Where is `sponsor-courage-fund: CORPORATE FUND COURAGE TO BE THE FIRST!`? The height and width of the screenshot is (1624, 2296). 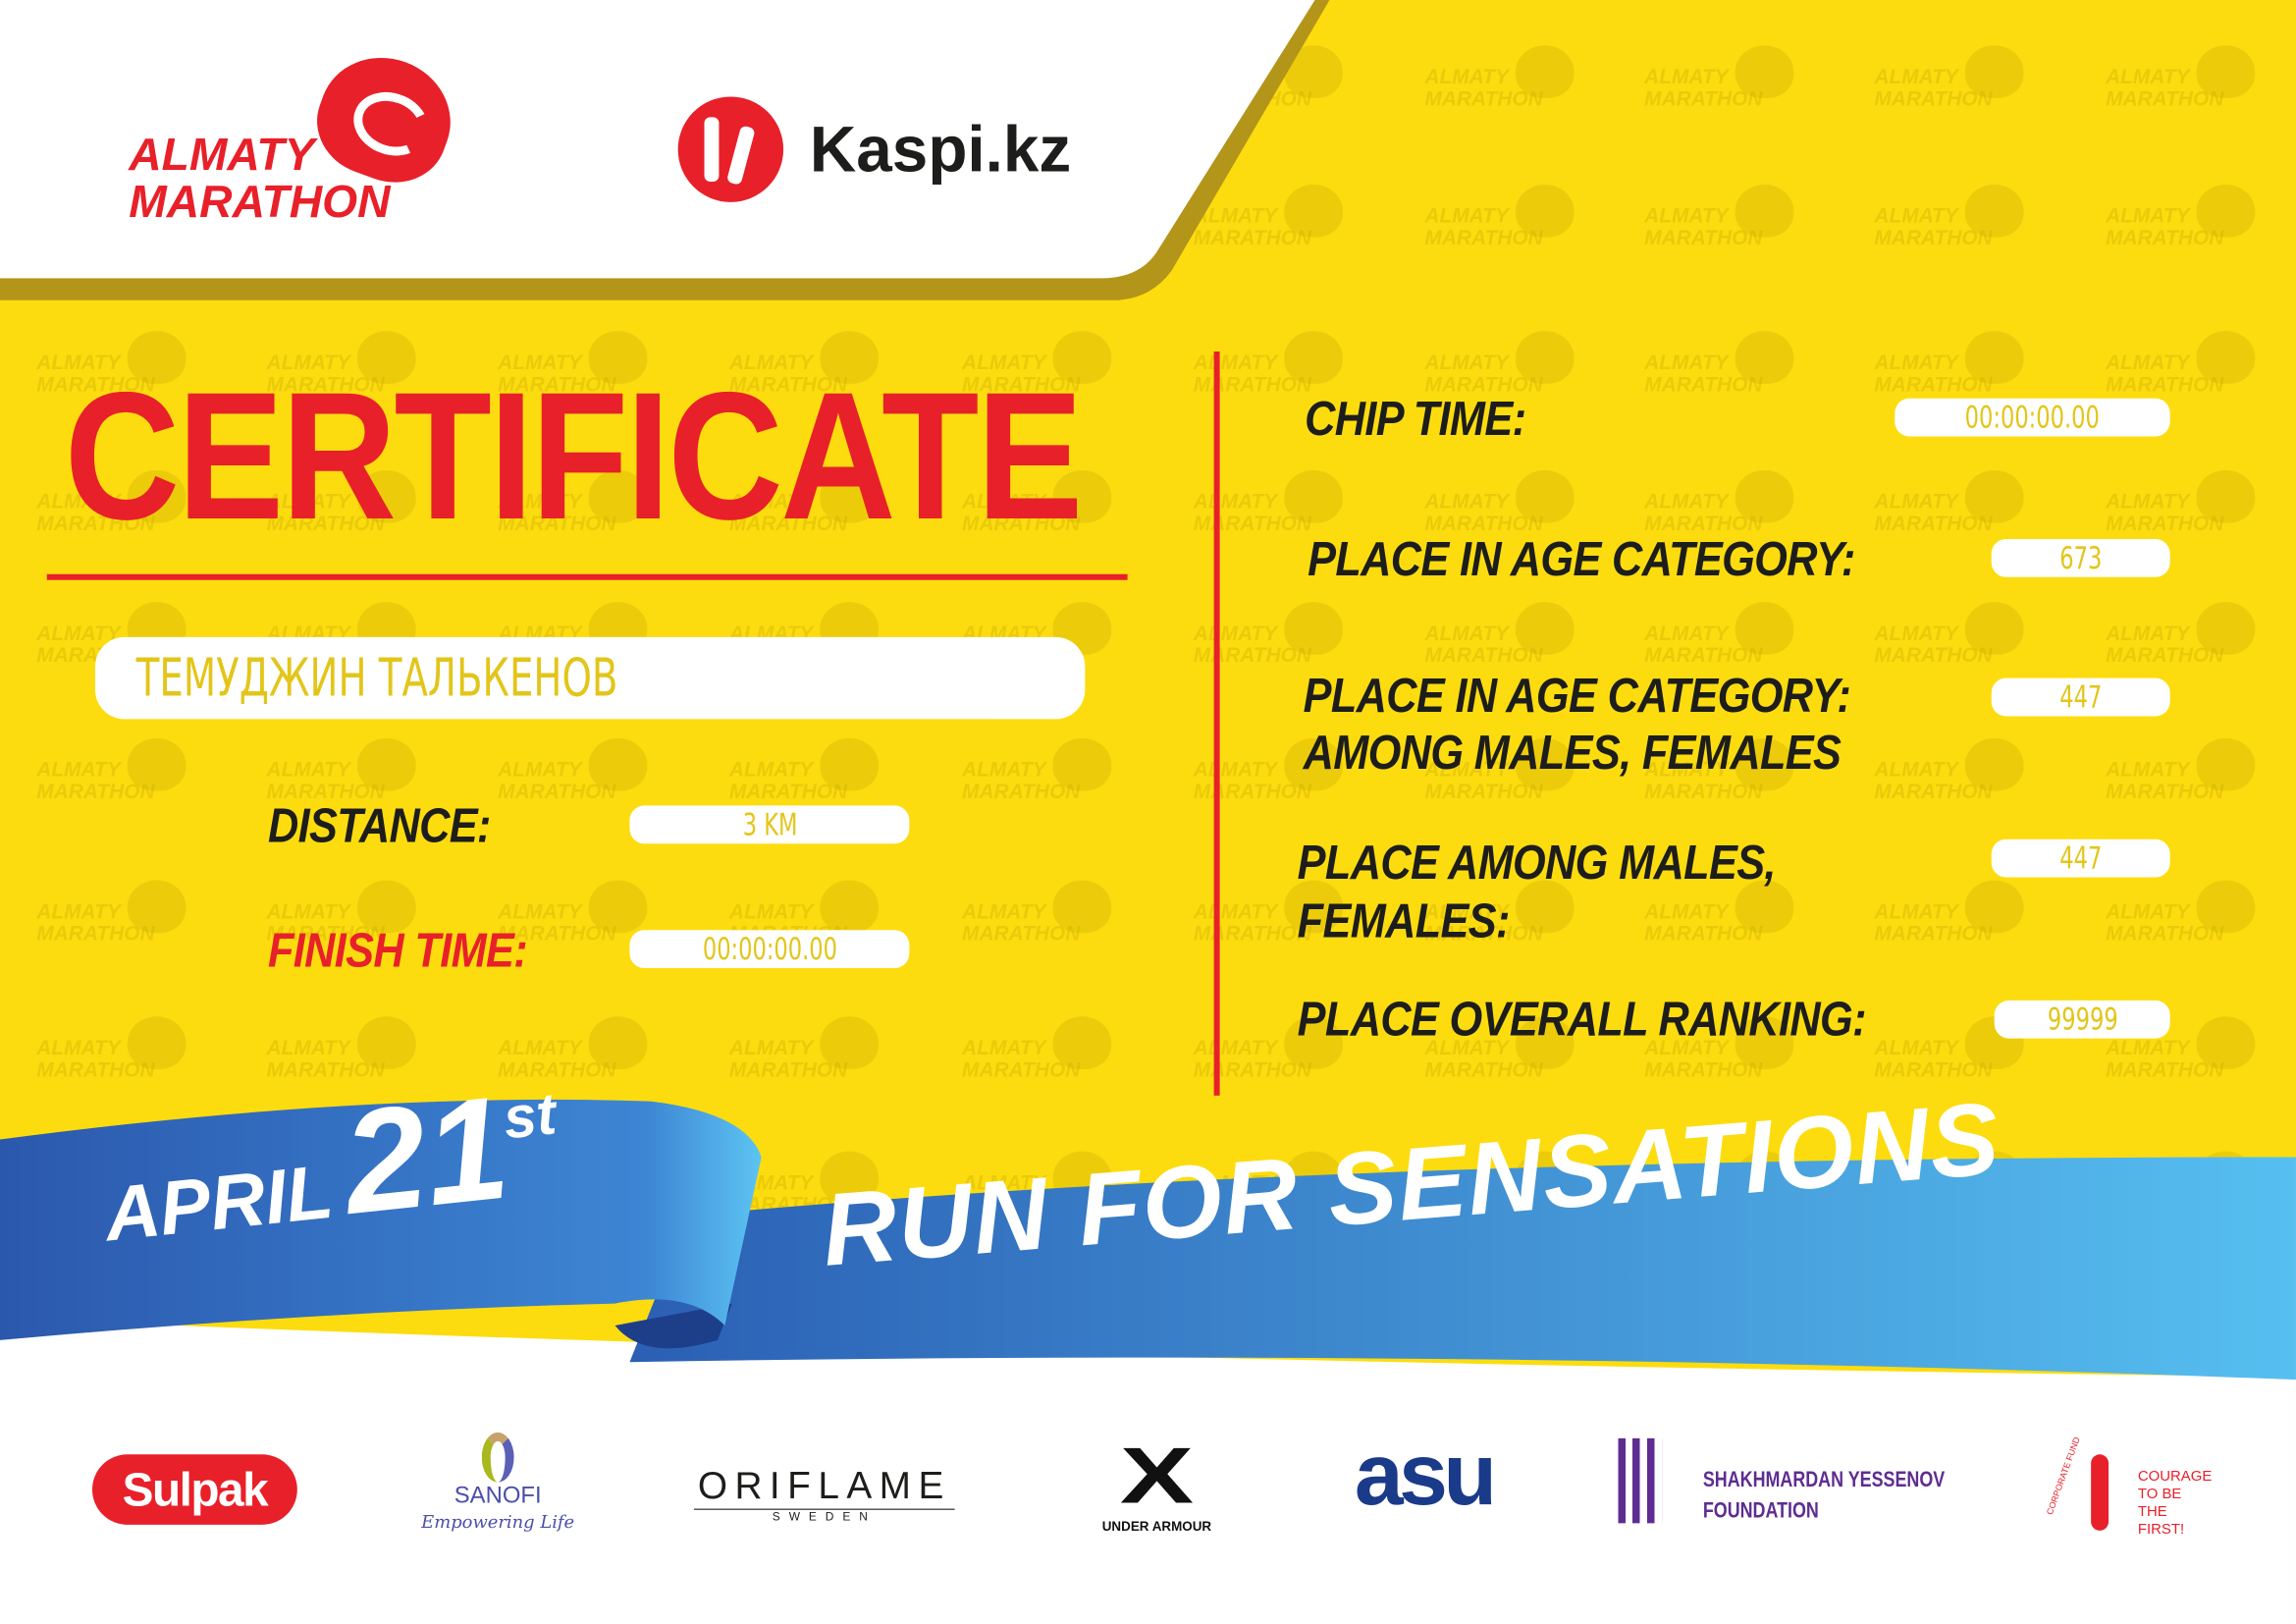 sponsor-courage-fund: CORPORATE FUND COURAGE TO BE THE FIRST! is located at coordinates (2129, 1487).